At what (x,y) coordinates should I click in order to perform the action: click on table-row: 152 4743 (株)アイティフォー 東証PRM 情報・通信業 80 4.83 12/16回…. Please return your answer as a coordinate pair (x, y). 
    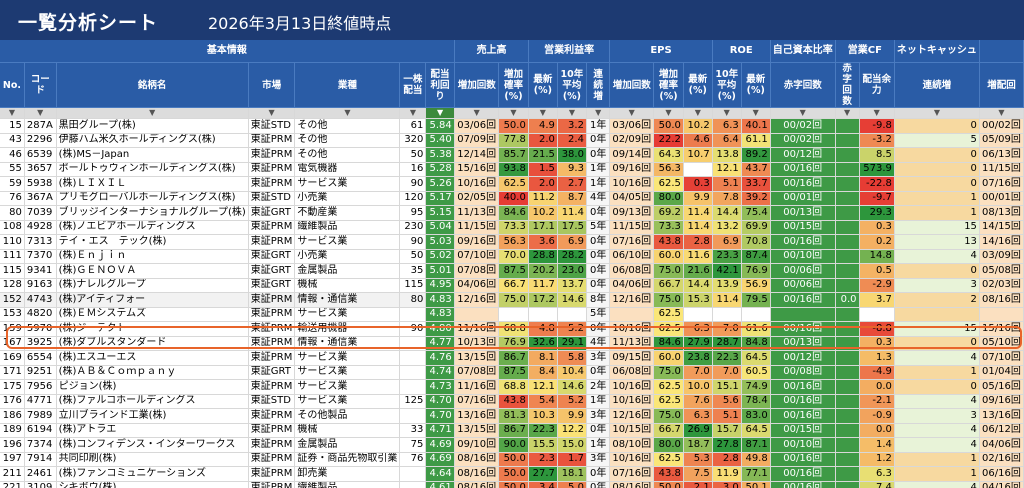
    Looking at the image, I should click on (512, 300).